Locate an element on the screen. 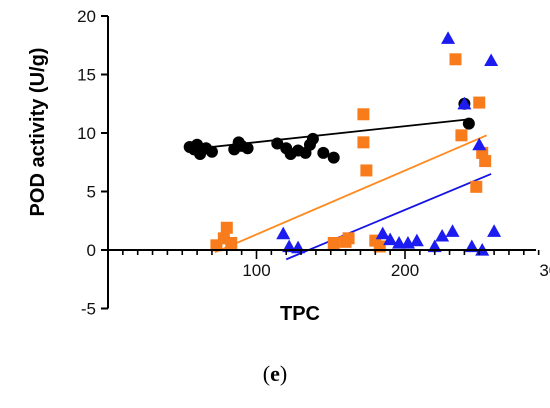  fit-line-square is located at coordinates (351, 194).